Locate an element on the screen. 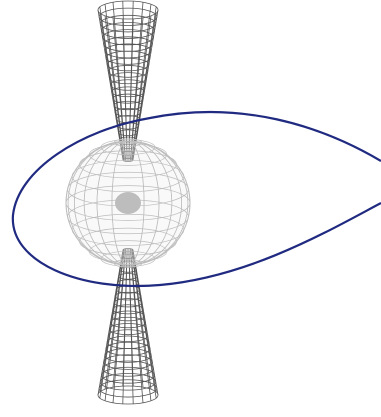  sphere-meridian is located at coordinates (128, 203).